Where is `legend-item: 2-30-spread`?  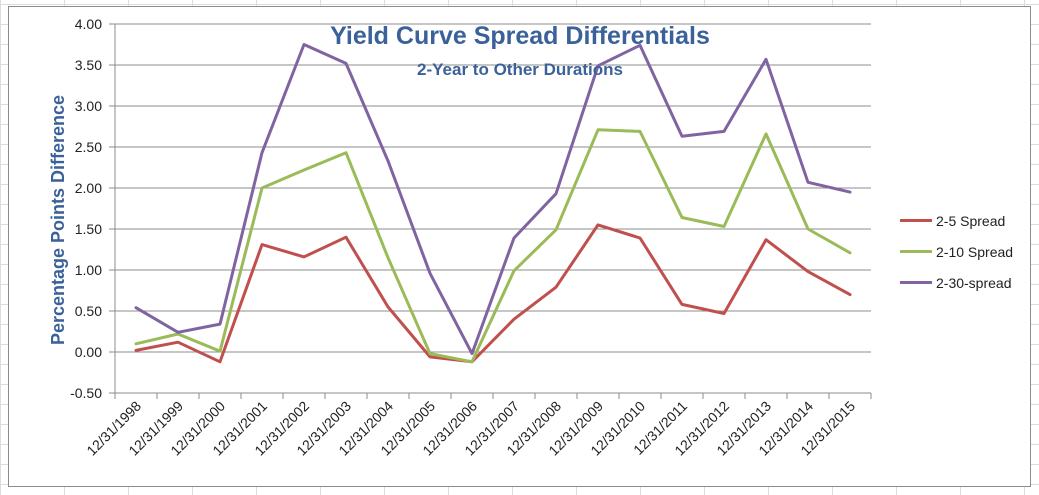 legend-item: 2-30-spread is located at coordinates (965, 282).